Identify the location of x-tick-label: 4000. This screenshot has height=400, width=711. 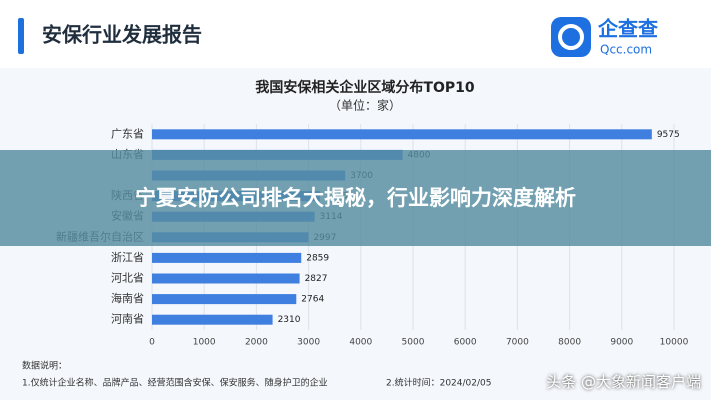
(360, 343).